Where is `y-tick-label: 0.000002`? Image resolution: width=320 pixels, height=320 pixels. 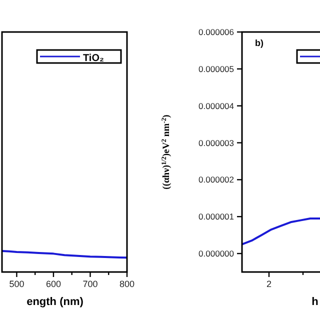 y-tick-label: 0.000002 is located at coordinates (216, 179).